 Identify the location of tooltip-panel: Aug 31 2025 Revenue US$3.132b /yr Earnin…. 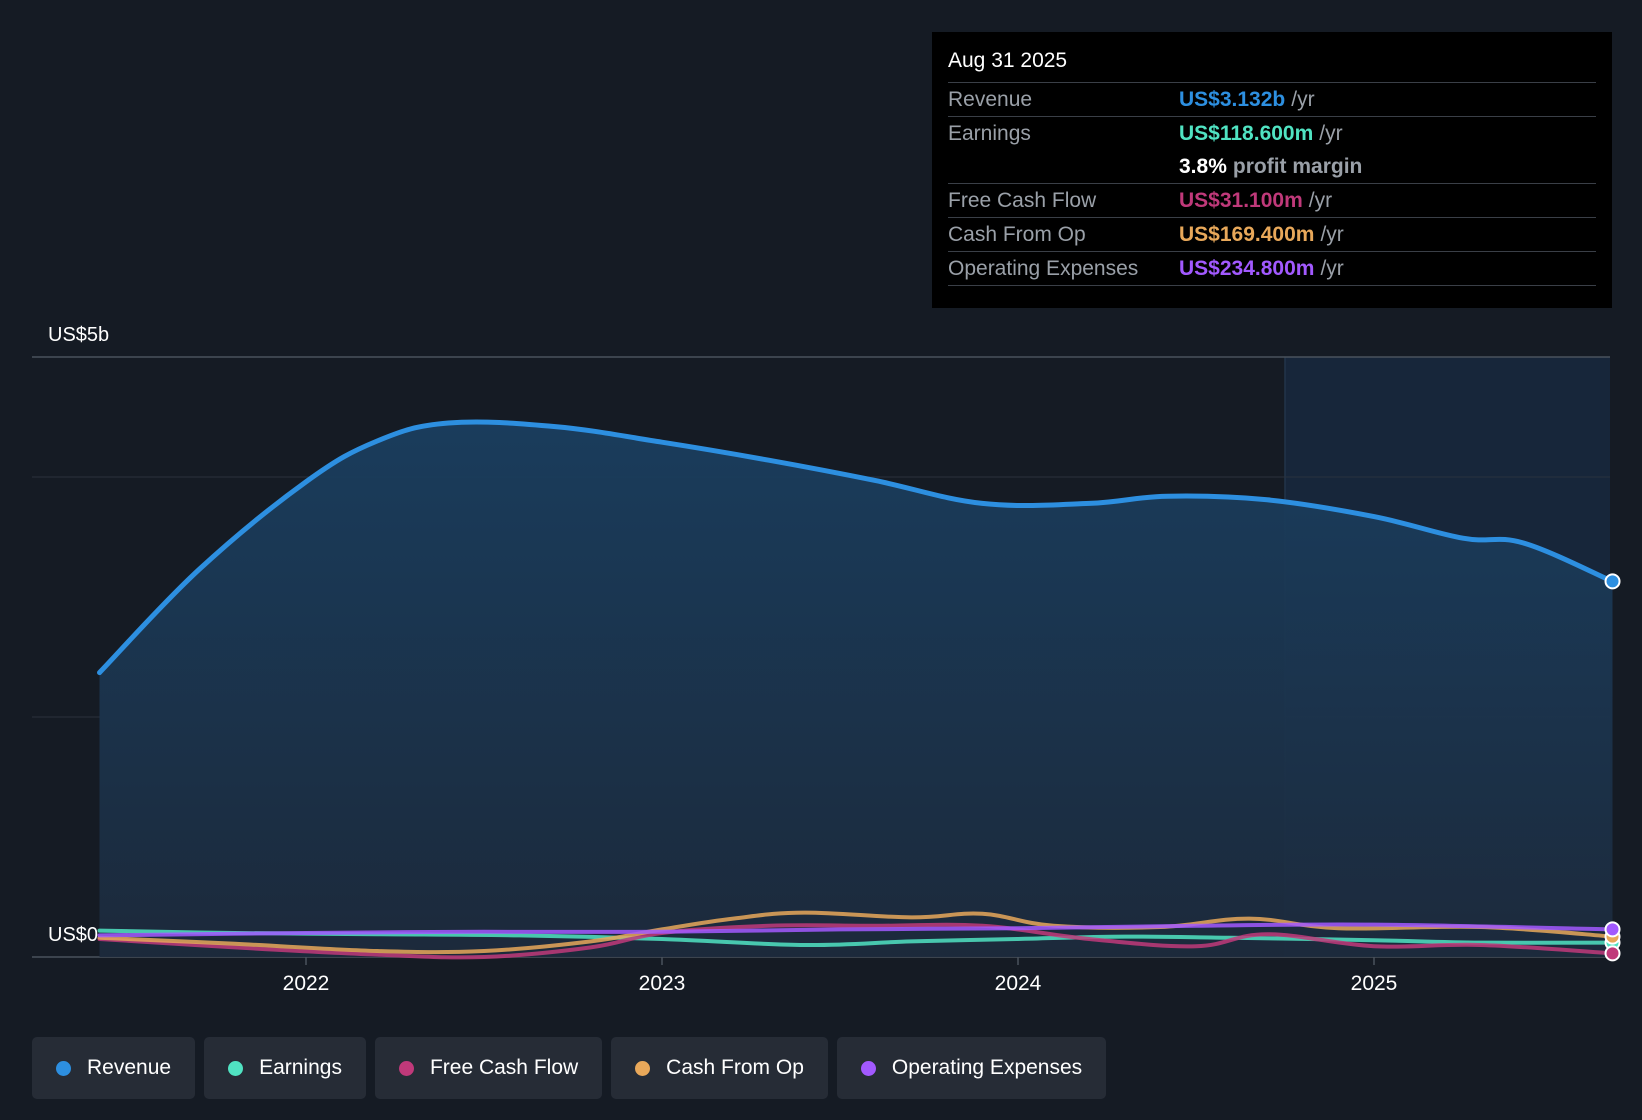
(1272, 170).